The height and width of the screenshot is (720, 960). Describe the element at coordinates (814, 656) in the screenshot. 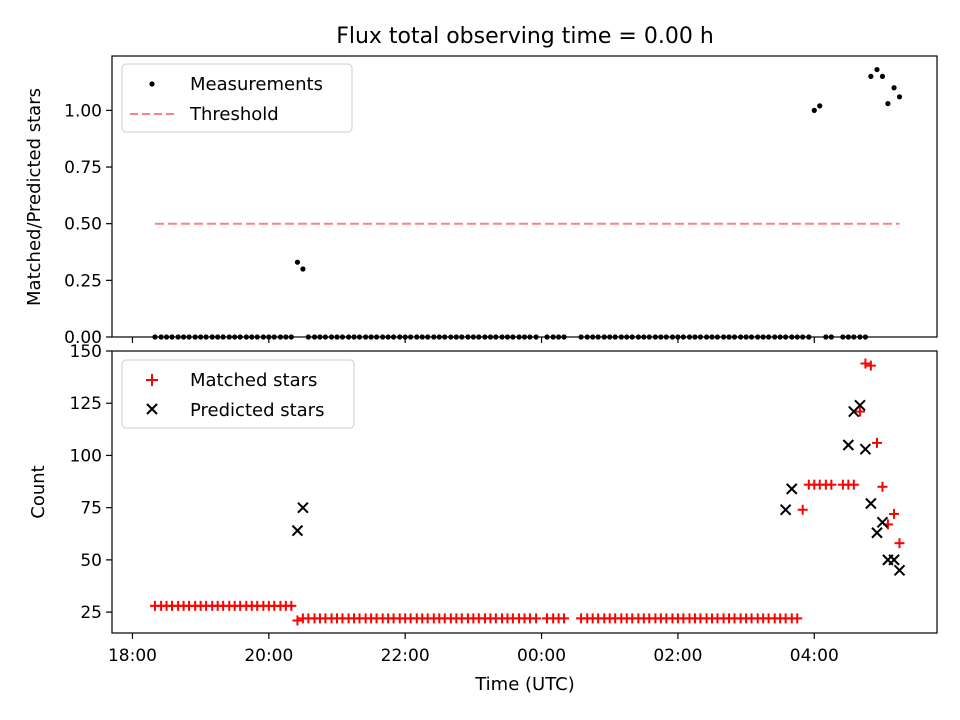

I see `x-tick-label: 04:00` at that location.